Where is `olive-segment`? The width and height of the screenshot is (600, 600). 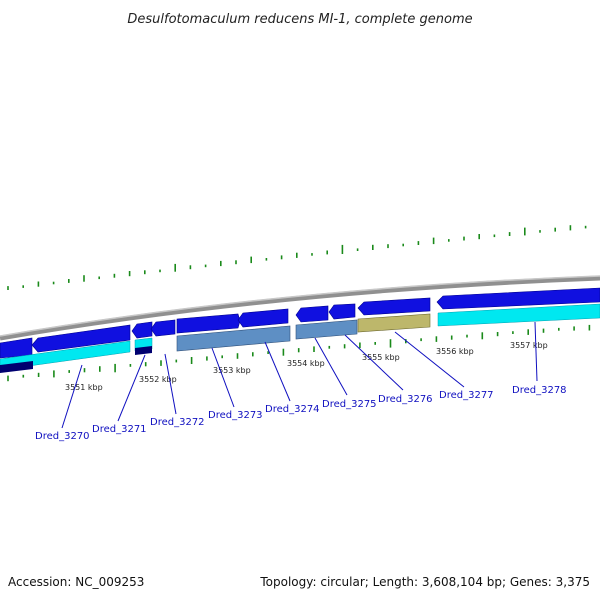 olive-segment is located at coordinates (394, 323).